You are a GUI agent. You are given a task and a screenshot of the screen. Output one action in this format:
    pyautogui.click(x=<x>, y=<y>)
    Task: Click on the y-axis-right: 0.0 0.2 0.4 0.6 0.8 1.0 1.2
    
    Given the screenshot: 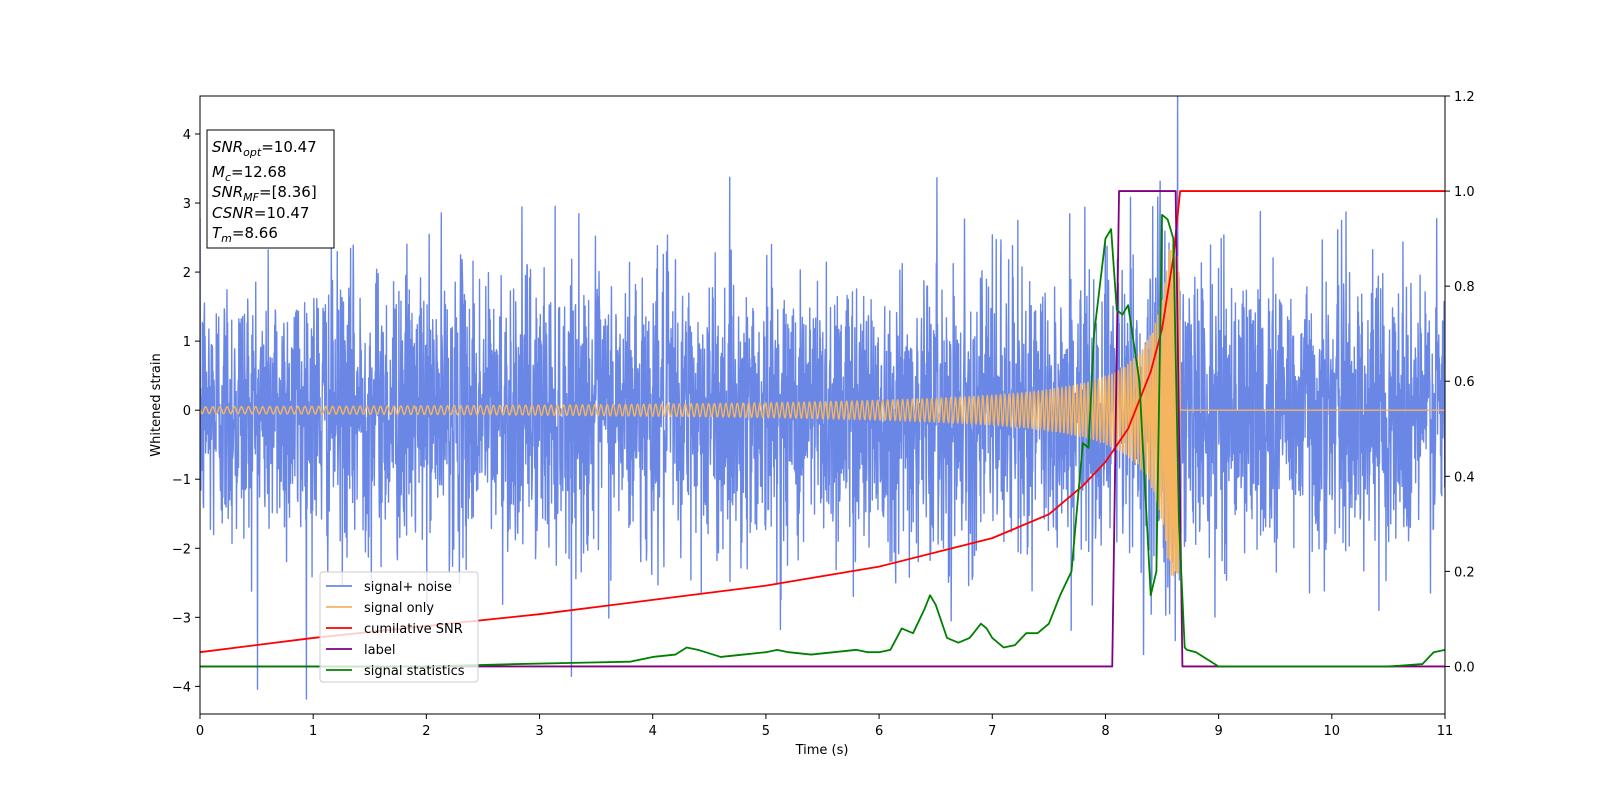 What is the action you would take?
    pyautogui.click(x=1460, y=382)
    